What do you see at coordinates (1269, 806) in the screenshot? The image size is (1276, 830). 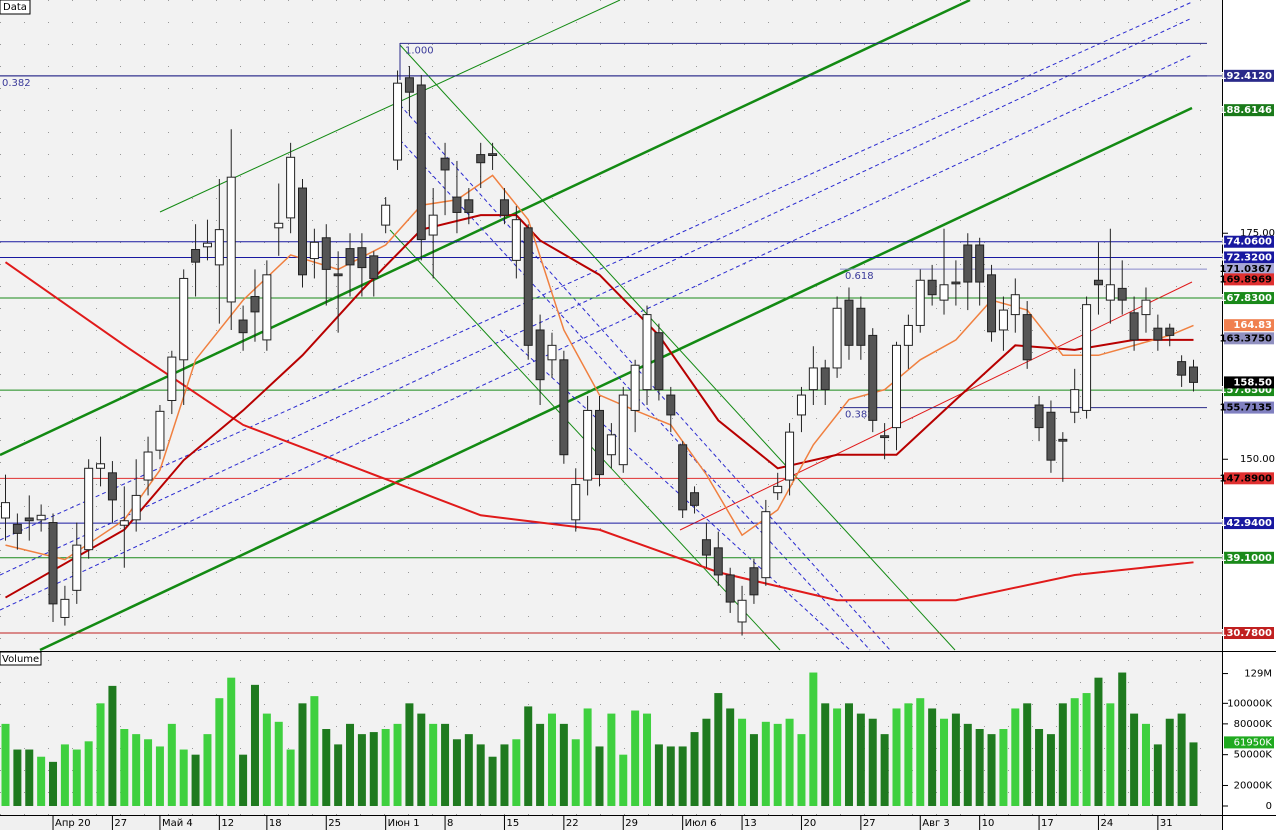 I see `volume-tick-label: 0` at bounding box center [1269, 806].